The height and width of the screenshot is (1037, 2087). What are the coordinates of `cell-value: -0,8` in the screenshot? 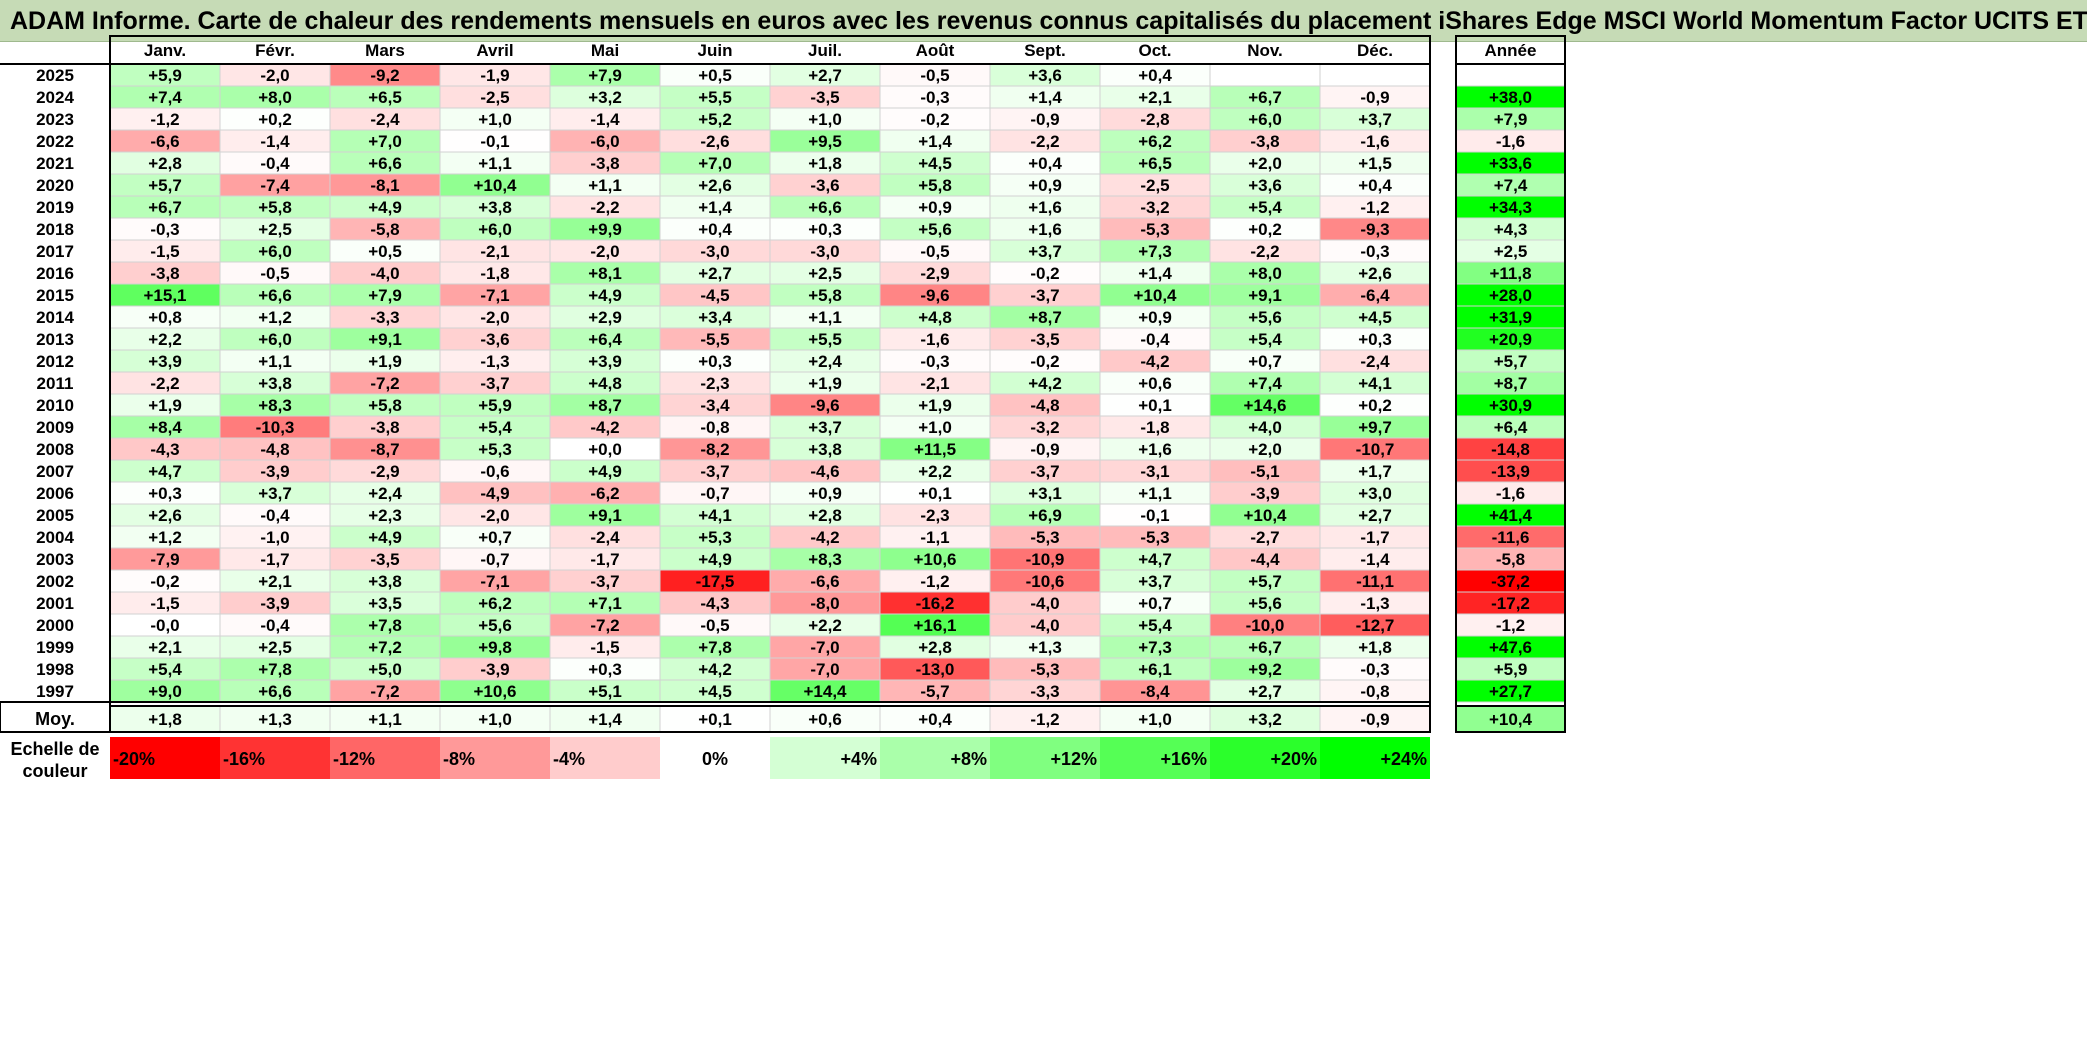 It's located at (1374, 691).